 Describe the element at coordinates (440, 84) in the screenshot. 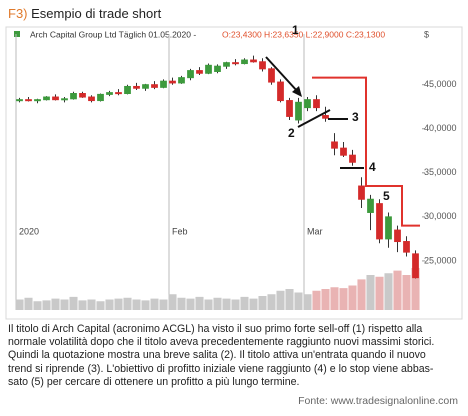

I see `y-tick-label: 45,0000` at that location.